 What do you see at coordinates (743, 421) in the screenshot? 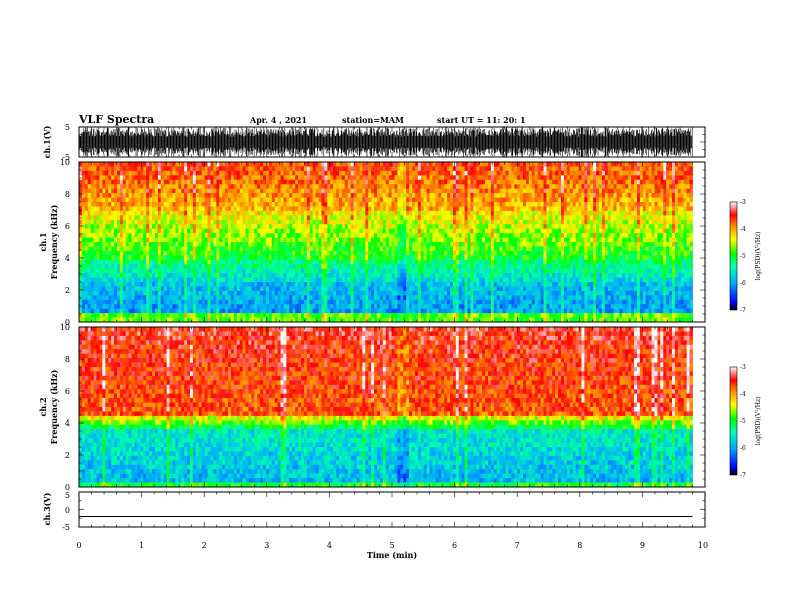
I see `ch2-cb-tick-m5: -5` at bounding box center [743, 421].